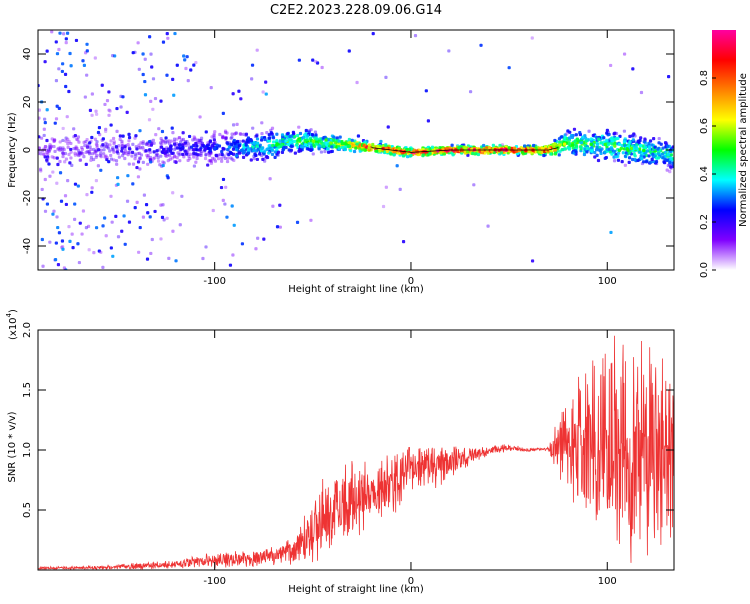 This screenshot has height=604, width=750. Describe the element at coordinates (411, 581) in the screenshot. I see `snr-xtick-label: 0` at that location.